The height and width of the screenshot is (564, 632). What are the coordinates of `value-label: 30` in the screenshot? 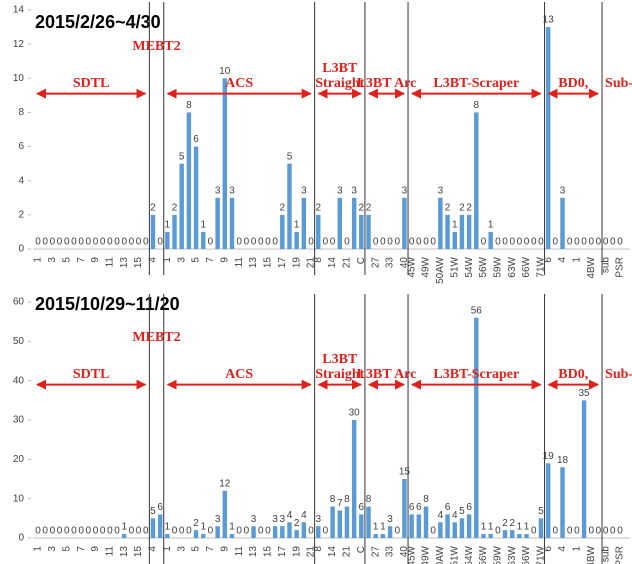 It's located at (355, 413).